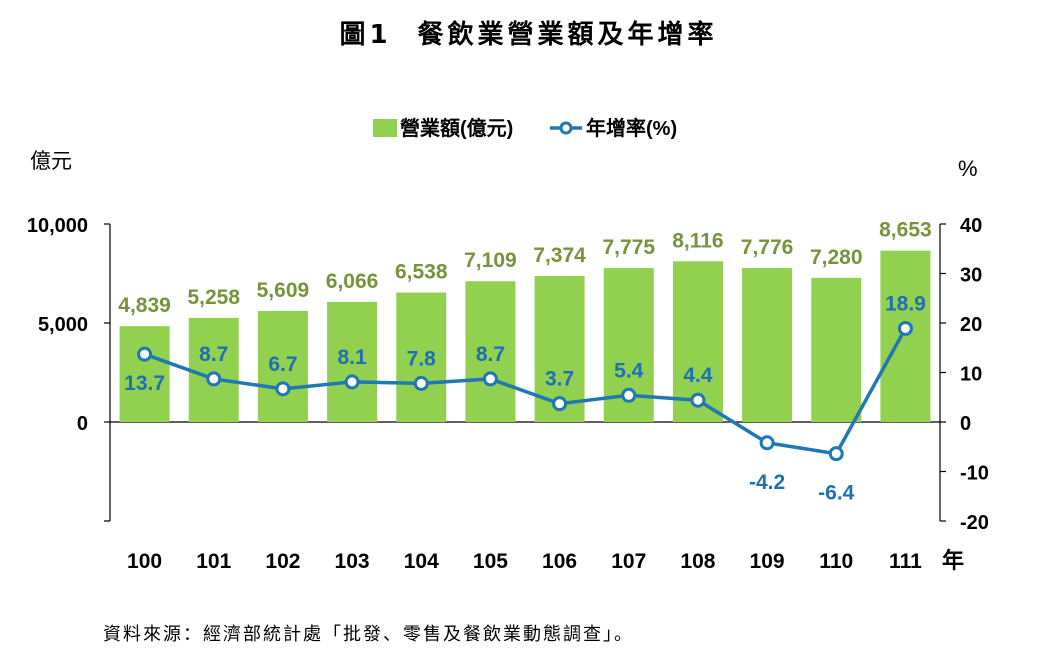 This screenshot has width=1057, height=671. What do you see at coordinates (368, 634) in the screenshot?
I see `source-note: 資料來源：經濟部統計處「批發、零售及餐飲業動態調查」。` at bounding box center [368, 634].